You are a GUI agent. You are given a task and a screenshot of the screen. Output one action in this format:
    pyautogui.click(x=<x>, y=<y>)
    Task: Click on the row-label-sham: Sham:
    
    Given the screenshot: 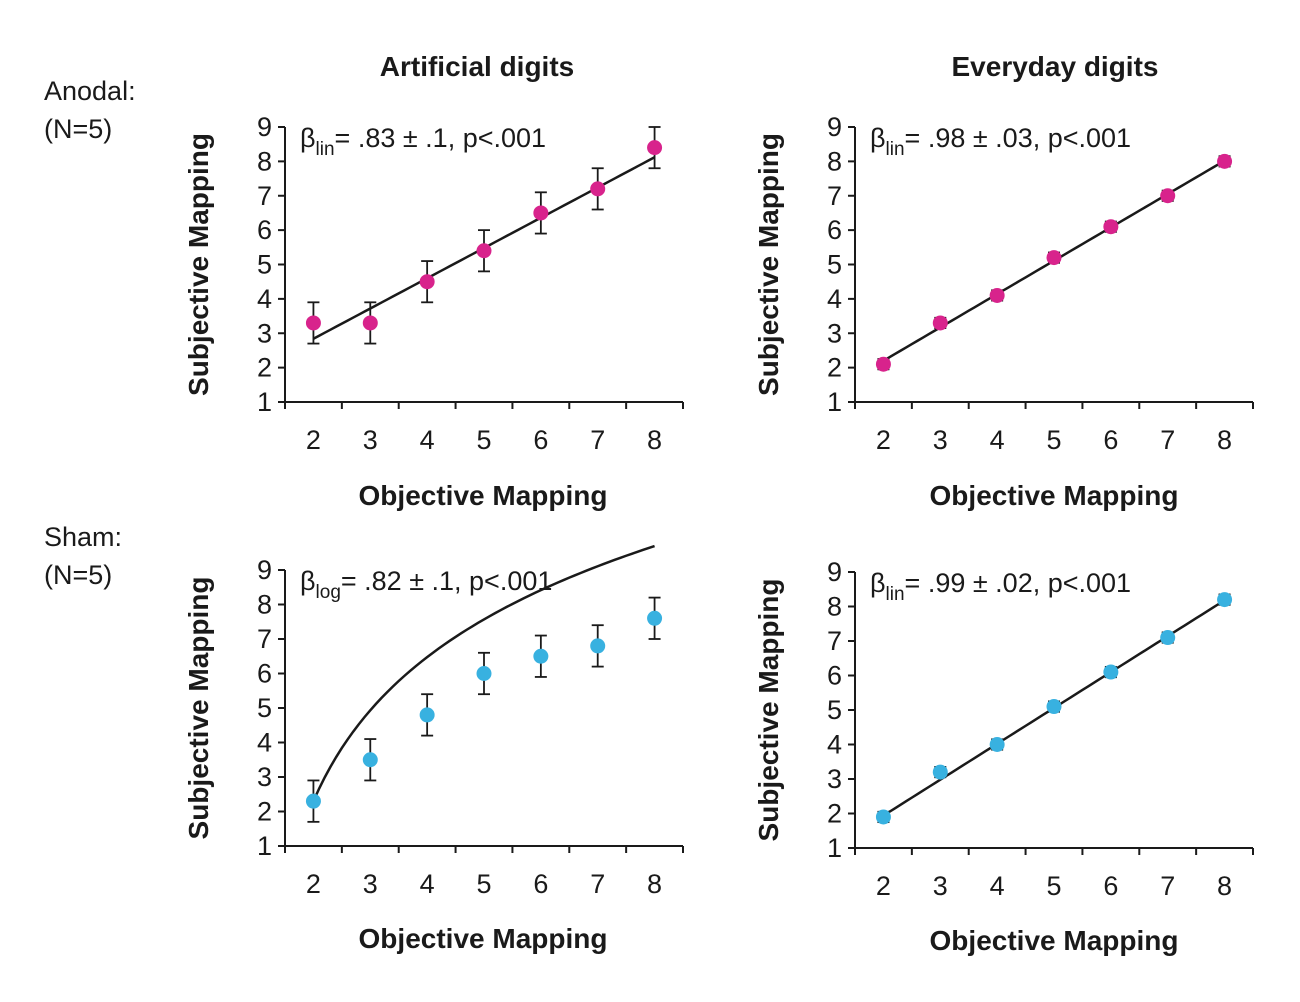 What is the action you would take?
    pyautogui.click(x=83, y=537)
    